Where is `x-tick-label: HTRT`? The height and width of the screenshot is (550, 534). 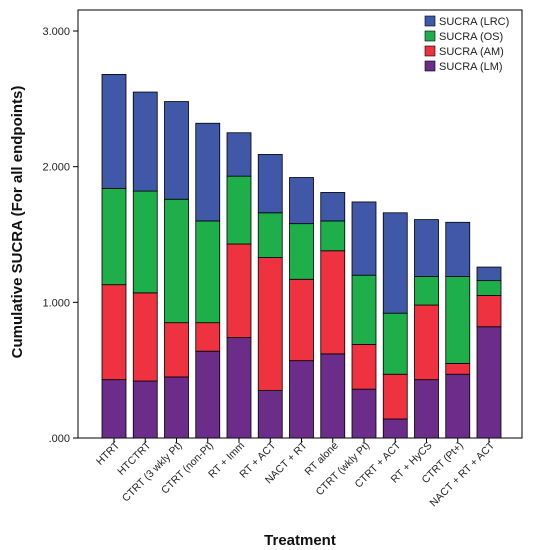 x-tick-label: HTRT is located at coordinates (108, 453).